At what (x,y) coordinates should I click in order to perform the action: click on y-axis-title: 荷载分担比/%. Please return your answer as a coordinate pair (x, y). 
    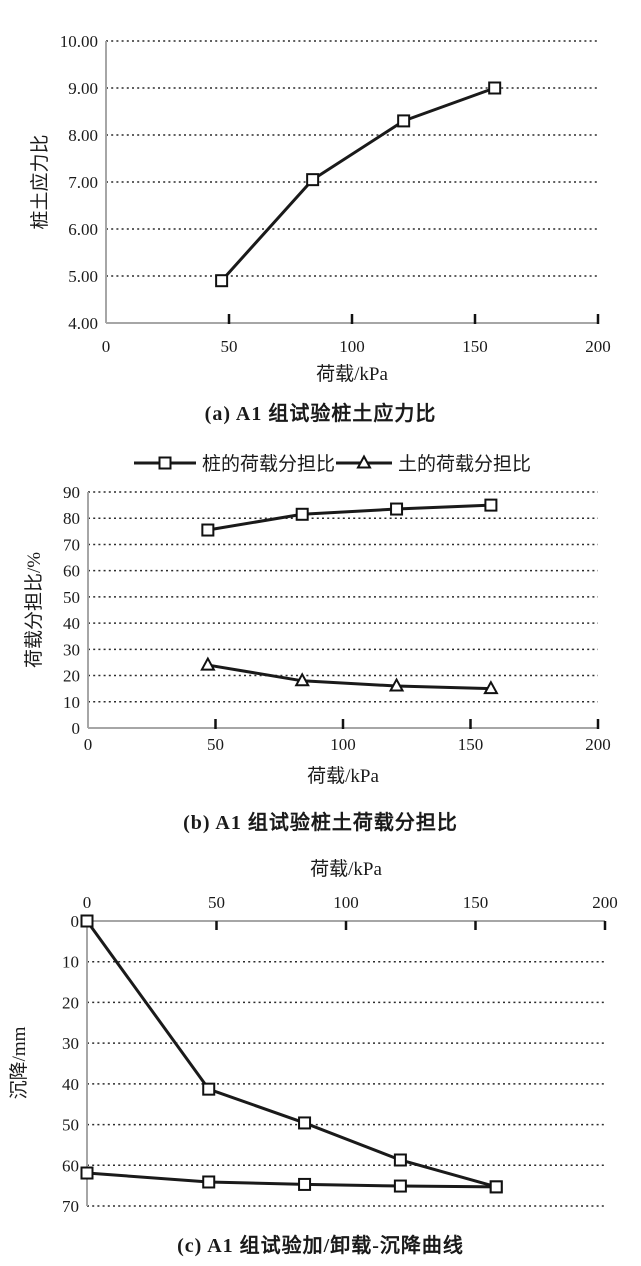
    Looking at the image, I should click on (34, 610).